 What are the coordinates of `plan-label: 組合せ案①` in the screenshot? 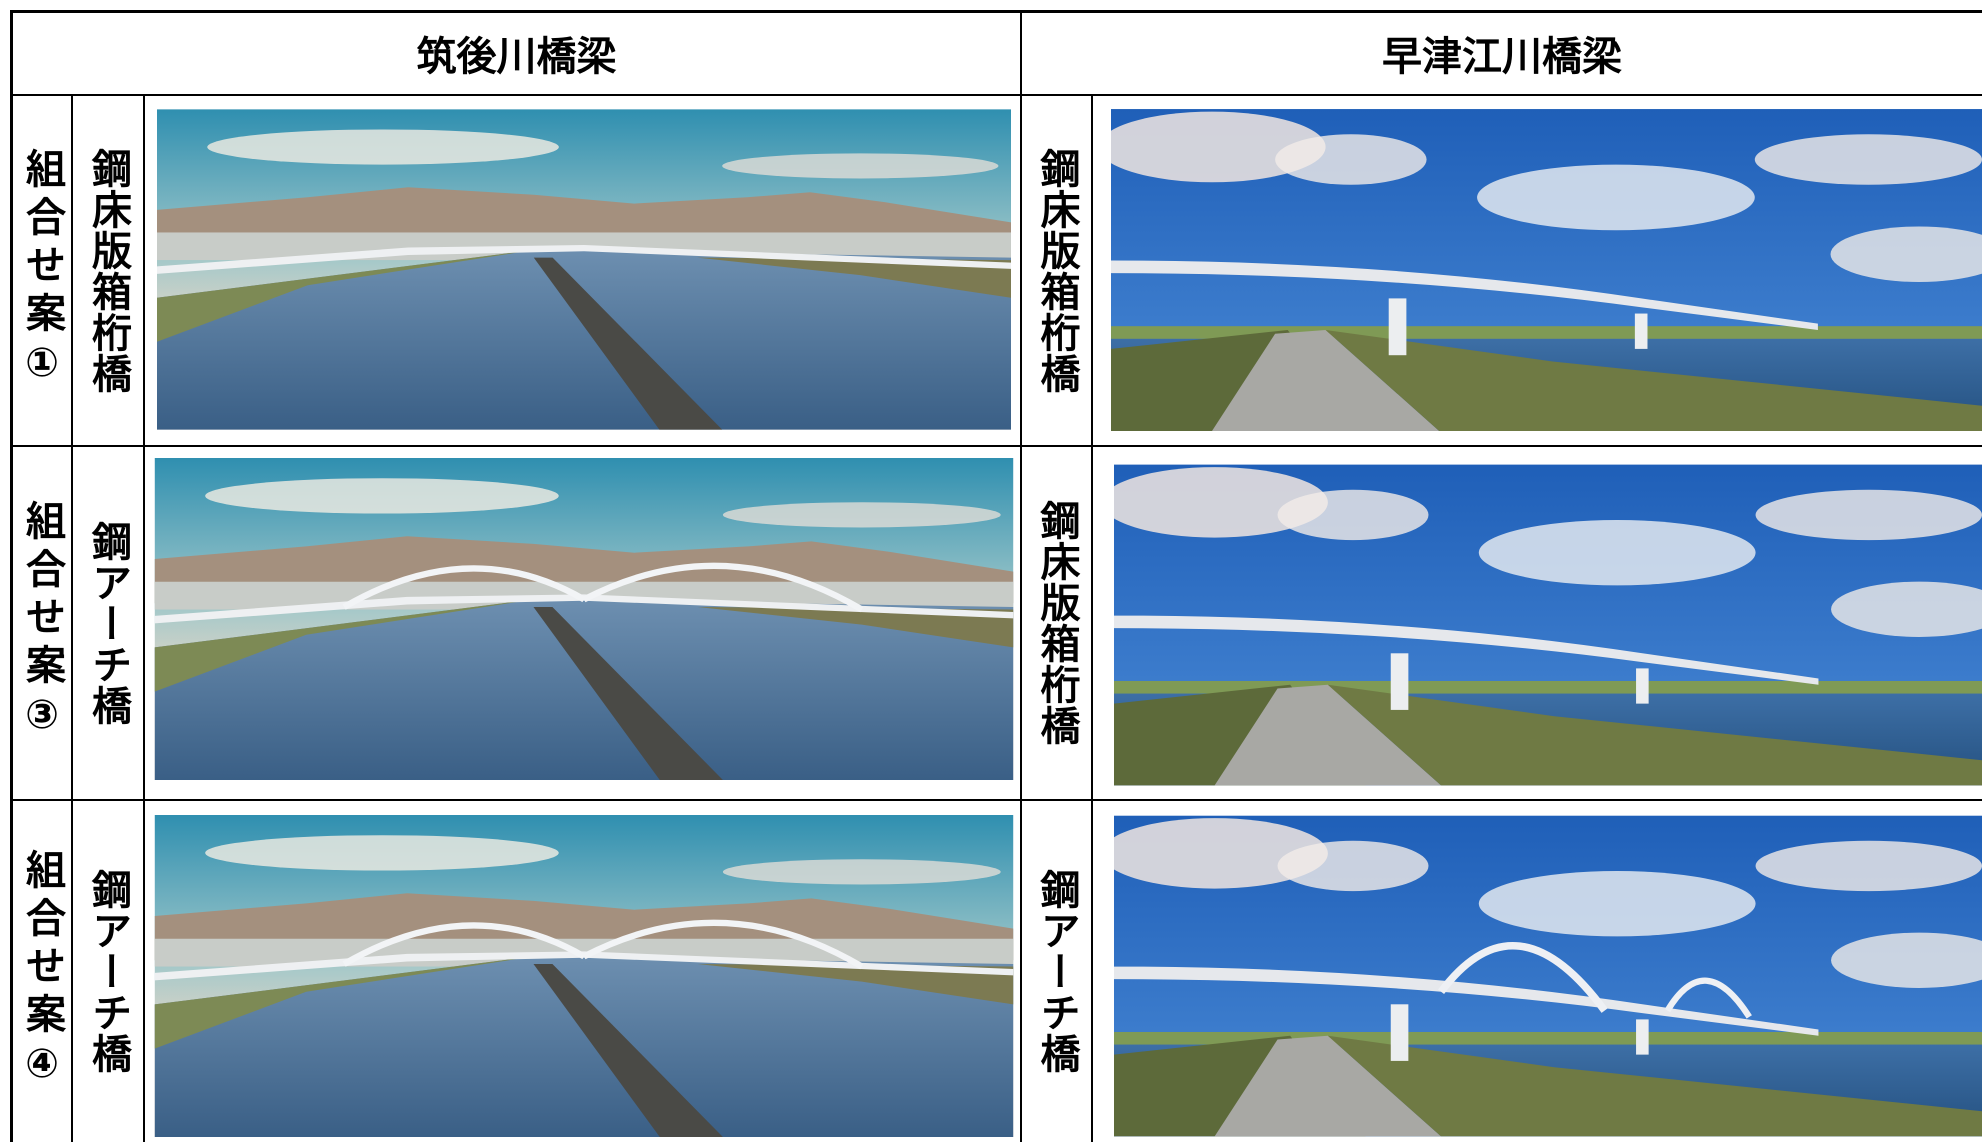 It's located at (42, 270).